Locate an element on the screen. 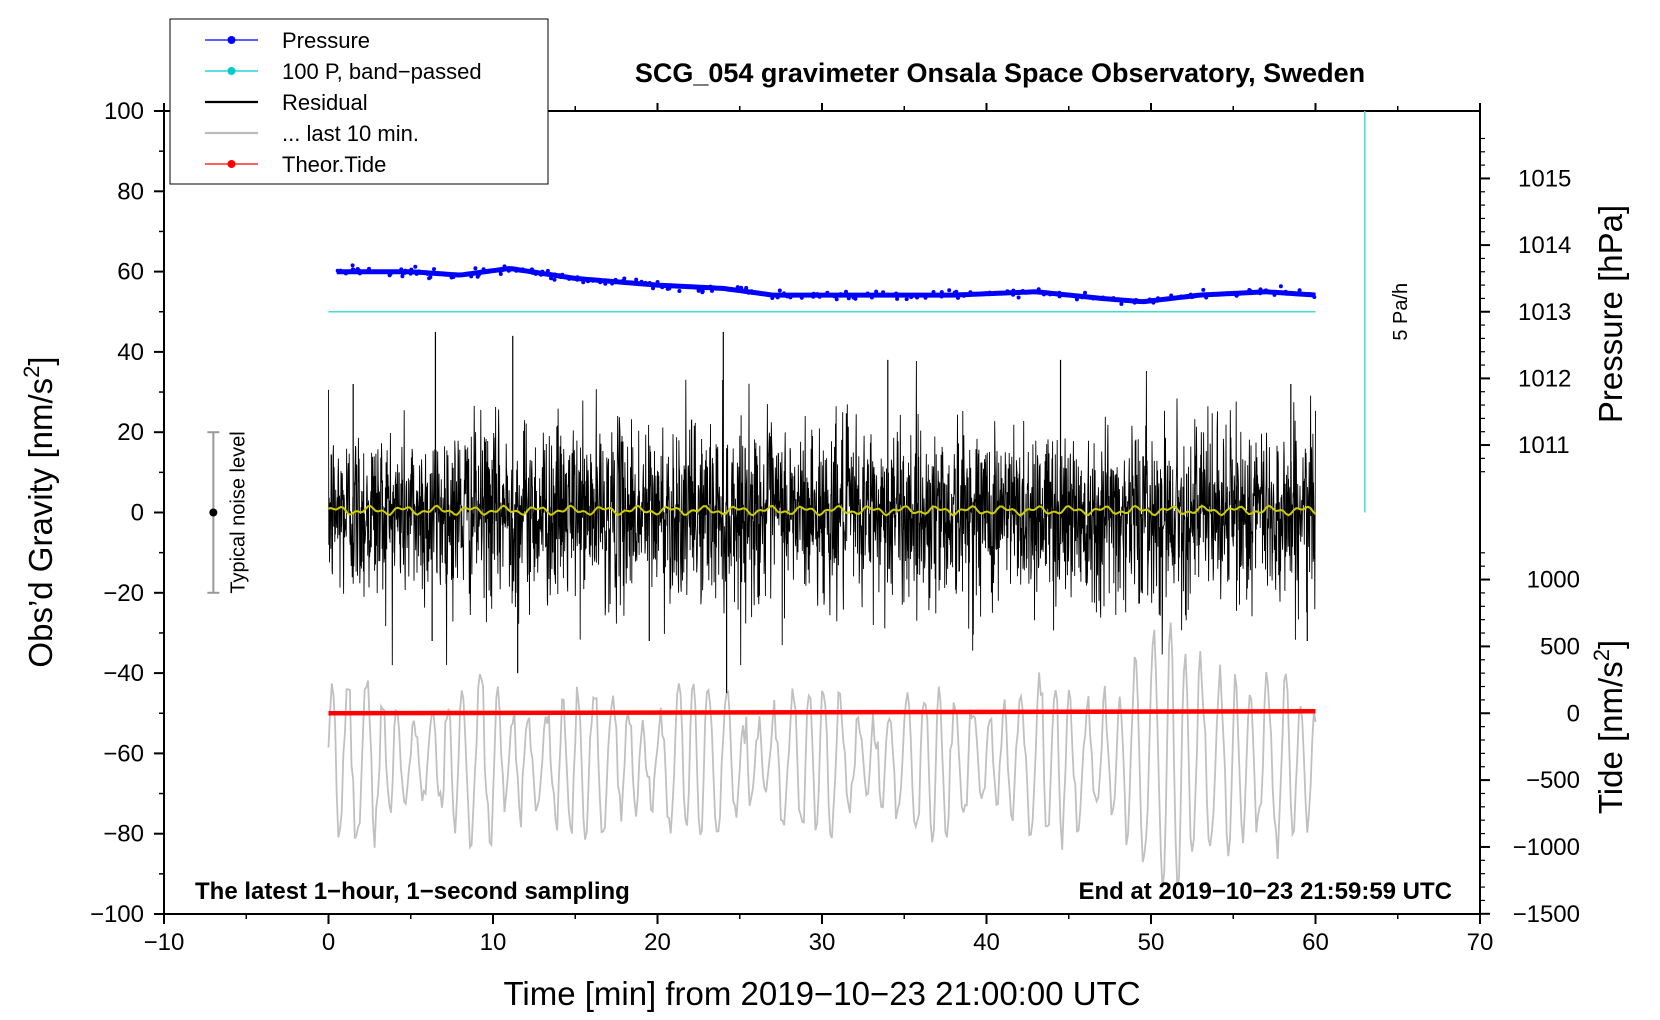  legend-label-1: 100 P, band−passed is located at coordinates (382, 71).